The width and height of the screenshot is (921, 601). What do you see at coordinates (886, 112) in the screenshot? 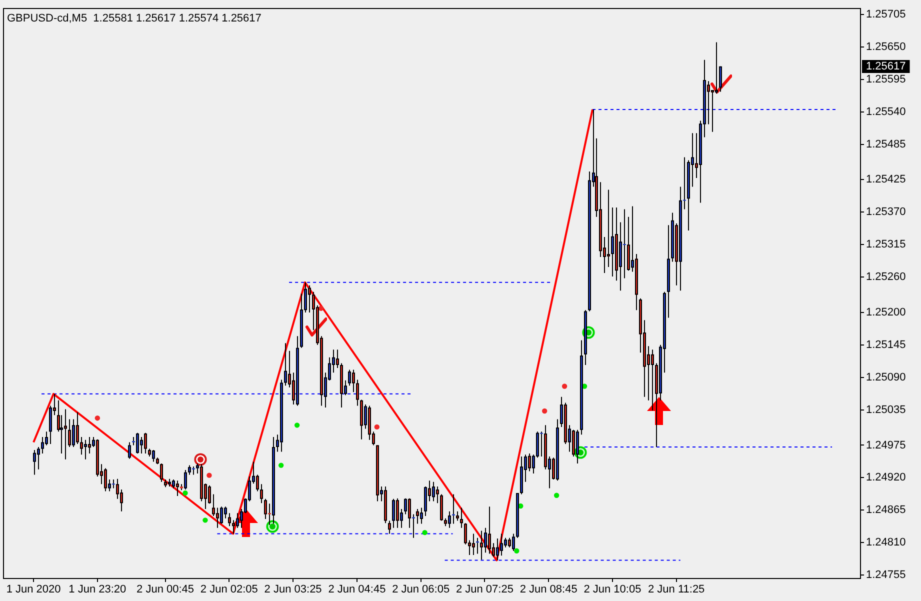
I see `y-tick-label: 1.25540` at bounding box center [886, 112].